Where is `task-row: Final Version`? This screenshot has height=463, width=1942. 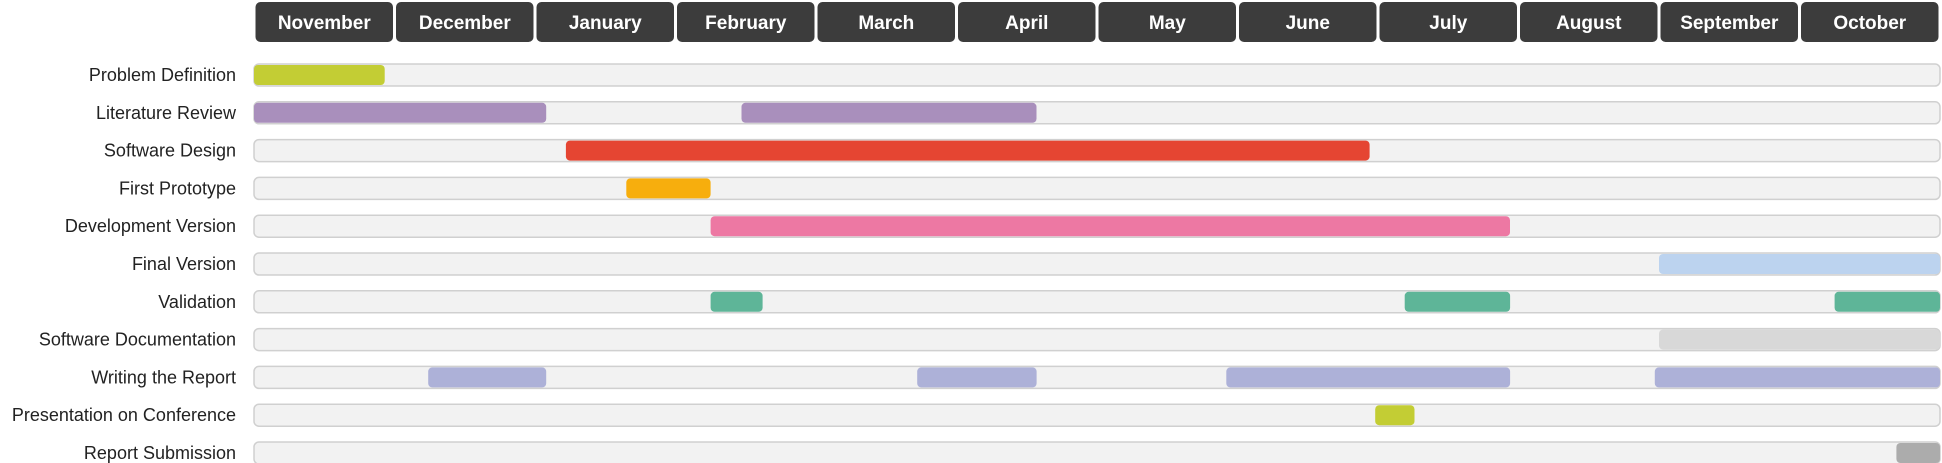
task-row: Final Version is located at coordinates (1036, 264).